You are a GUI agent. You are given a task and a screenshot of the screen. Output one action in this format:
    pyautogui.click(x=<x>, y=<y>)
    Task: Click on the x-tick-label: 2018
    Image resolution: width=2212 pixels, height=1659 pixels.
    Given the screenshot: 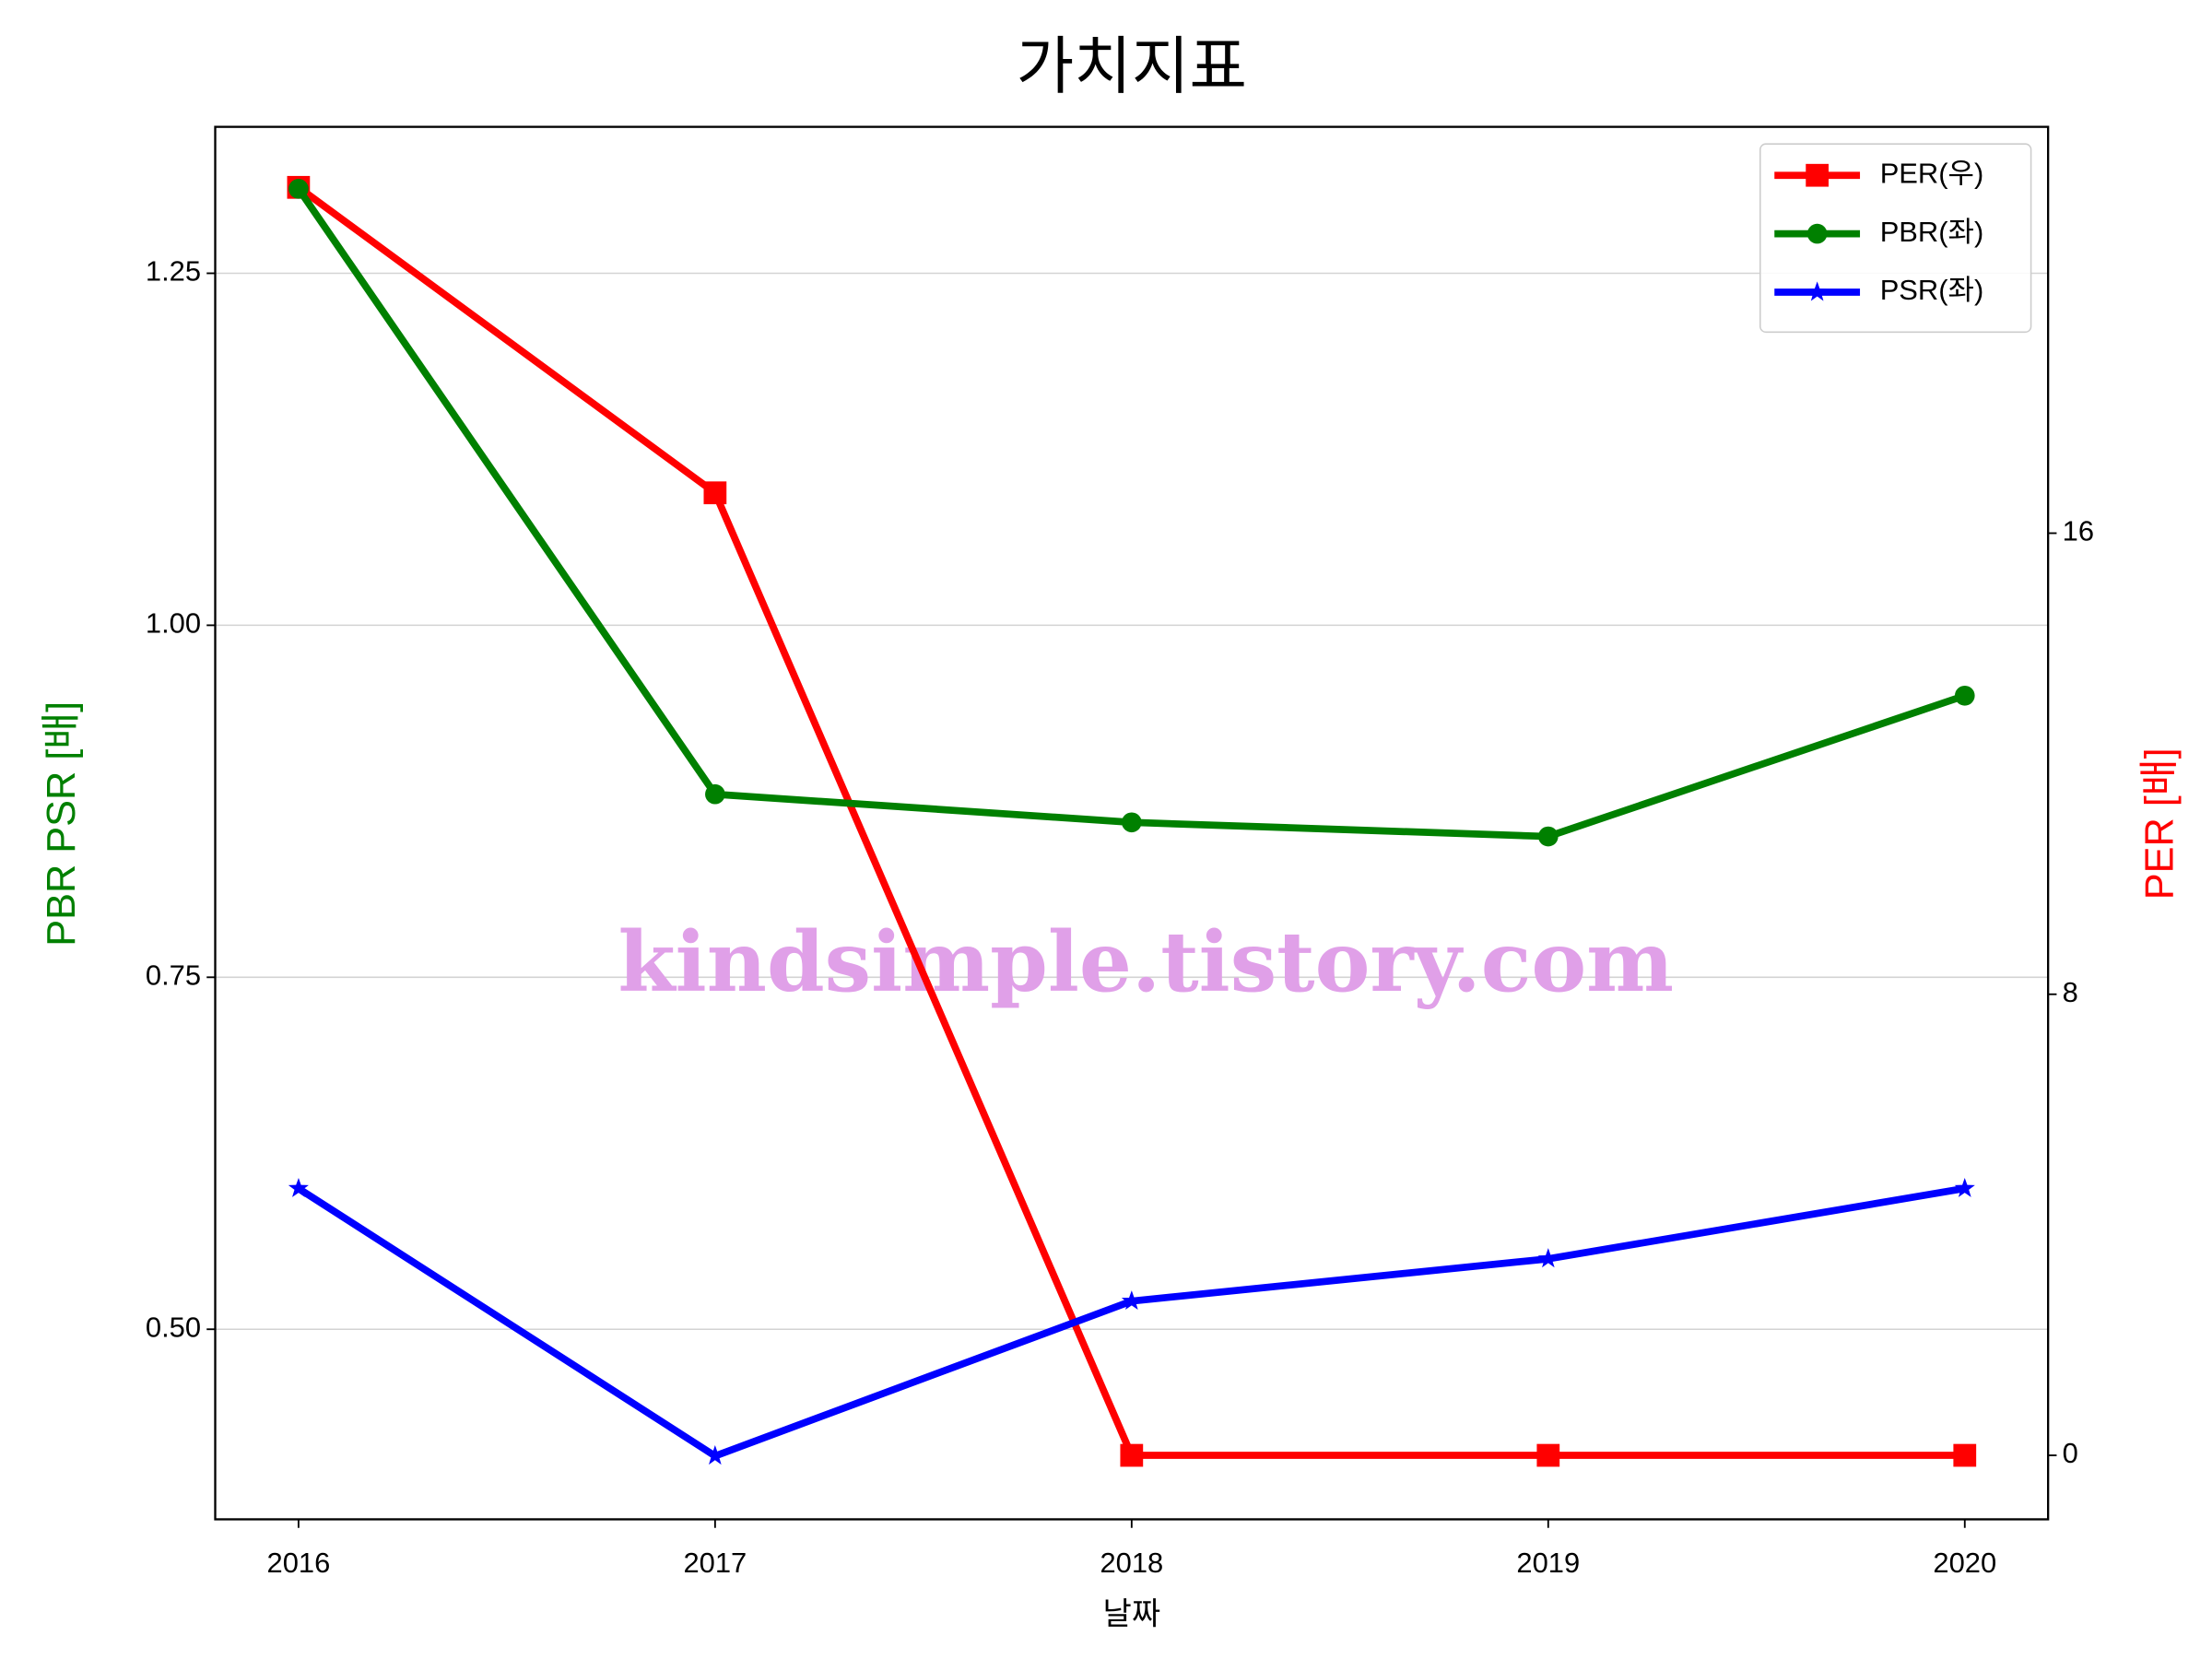 What is the action you would take?
    pyautogui.click(x=1131, y=1563)
    